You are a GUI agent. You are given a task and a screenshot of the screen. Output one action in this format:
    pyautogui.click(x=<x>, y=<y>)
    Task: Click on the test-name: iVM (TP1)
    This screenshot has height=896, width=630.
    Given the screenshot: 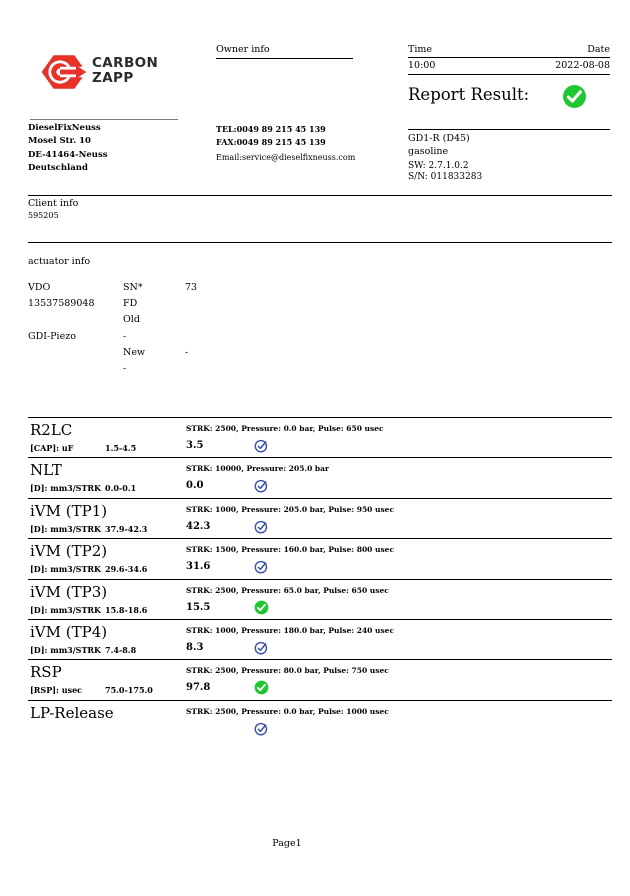 What is the action you would take?
    pyautogui.click(x=69, y=510)
    